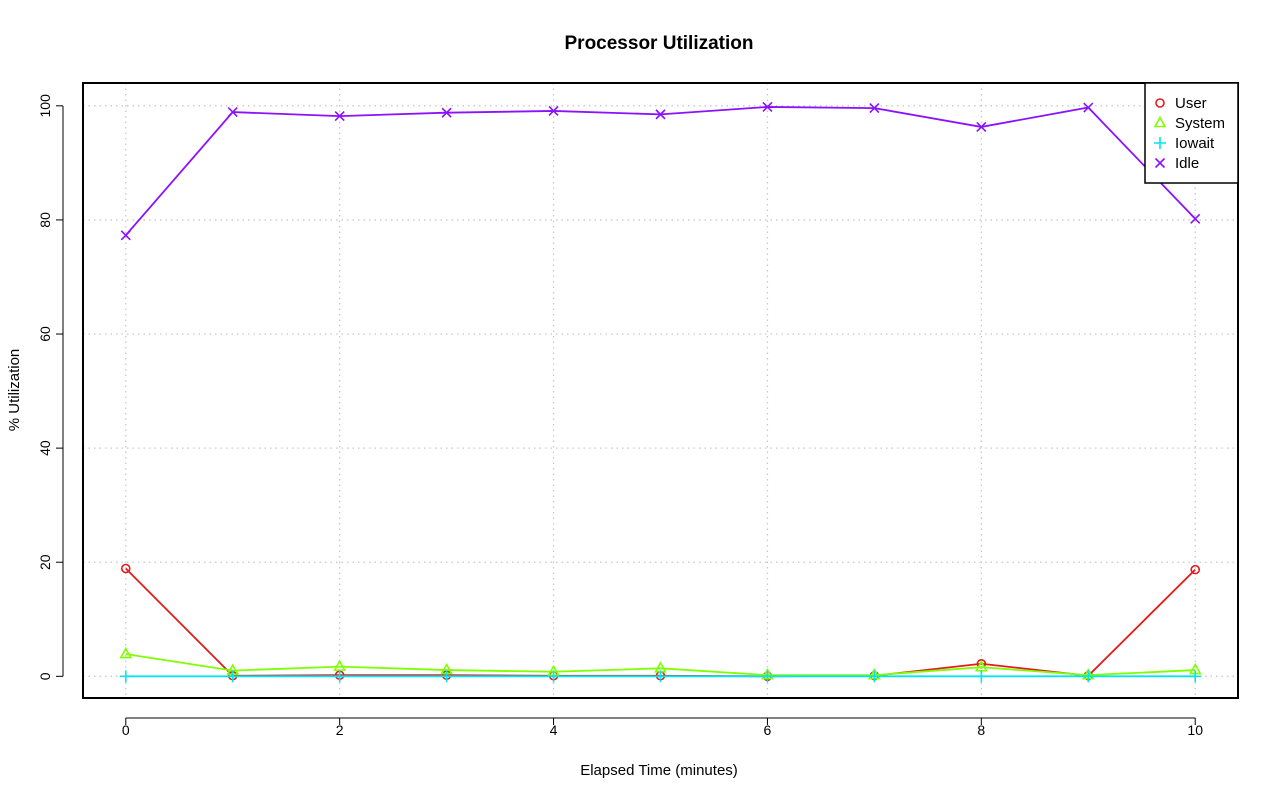  Describe the element at coordinates (1160, 103) in the screenshot. I see `legend-marker-user` at that location.